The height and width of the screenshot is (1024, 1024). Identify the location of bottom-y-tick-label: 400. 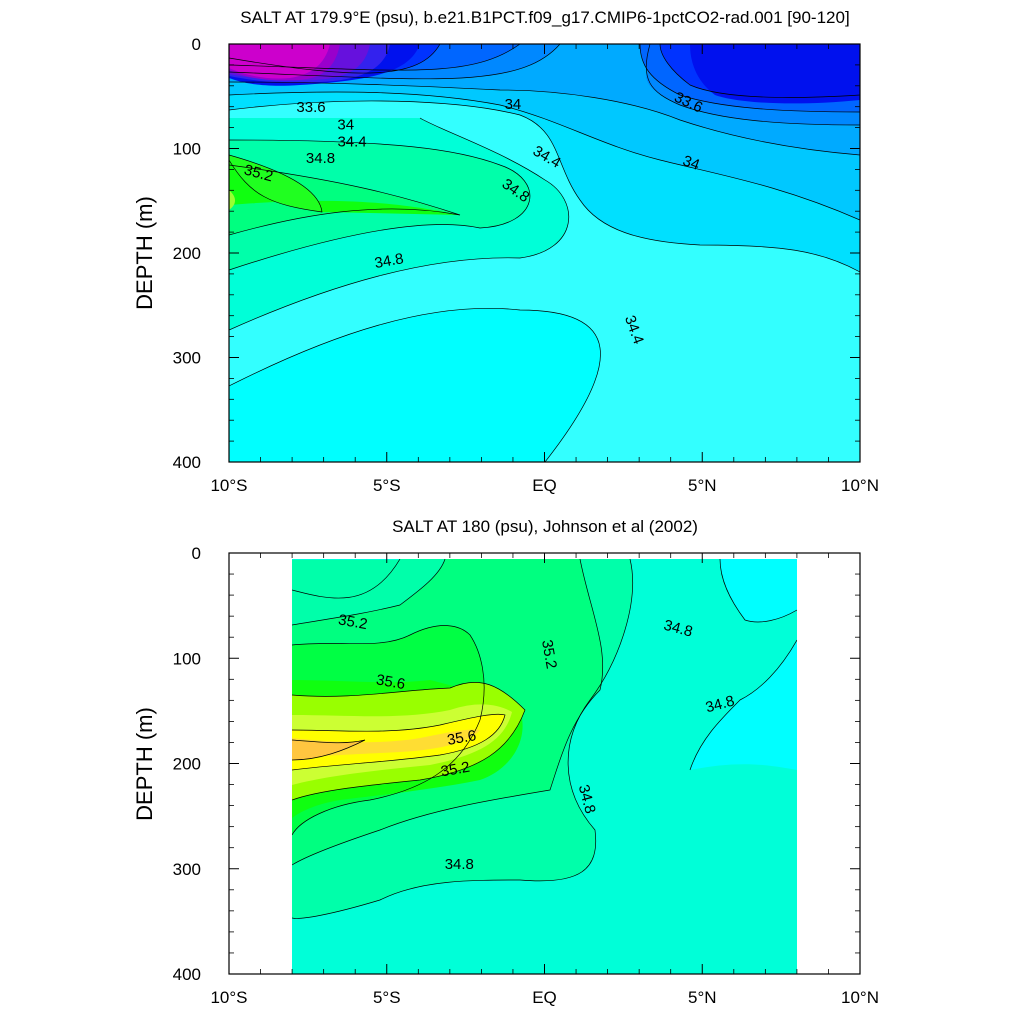
(187, 974).